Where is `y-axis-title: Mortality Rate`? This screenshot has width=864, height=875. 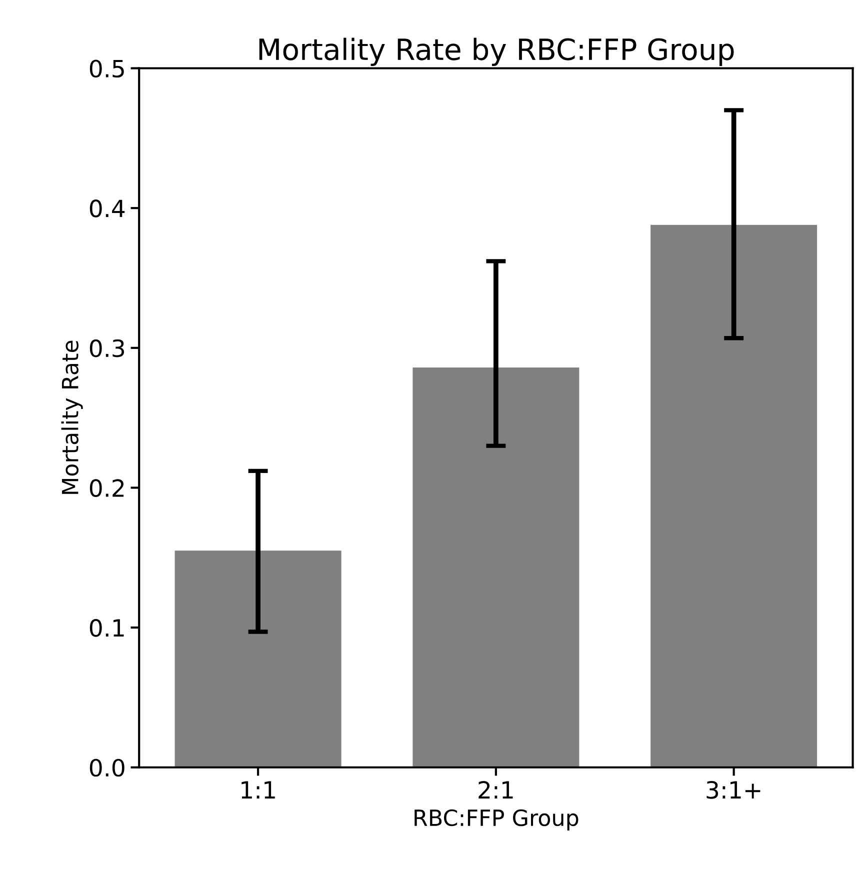 y-axis-title: Mortality Rate is located at coordinates (72, 417).